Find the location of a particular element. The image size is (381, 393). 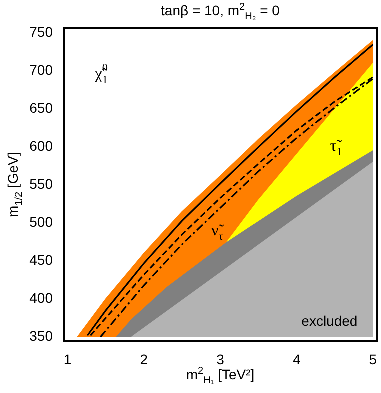

annotation: excluded is located at coordinates (330, 321).